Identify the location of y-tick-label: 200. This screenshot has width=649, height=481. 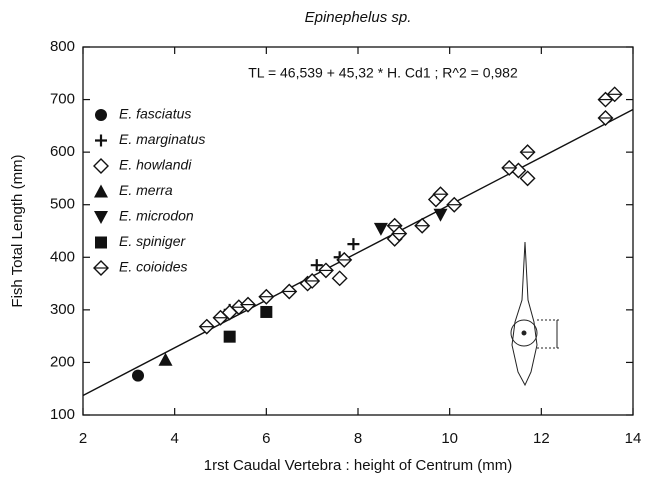
(62, 361).